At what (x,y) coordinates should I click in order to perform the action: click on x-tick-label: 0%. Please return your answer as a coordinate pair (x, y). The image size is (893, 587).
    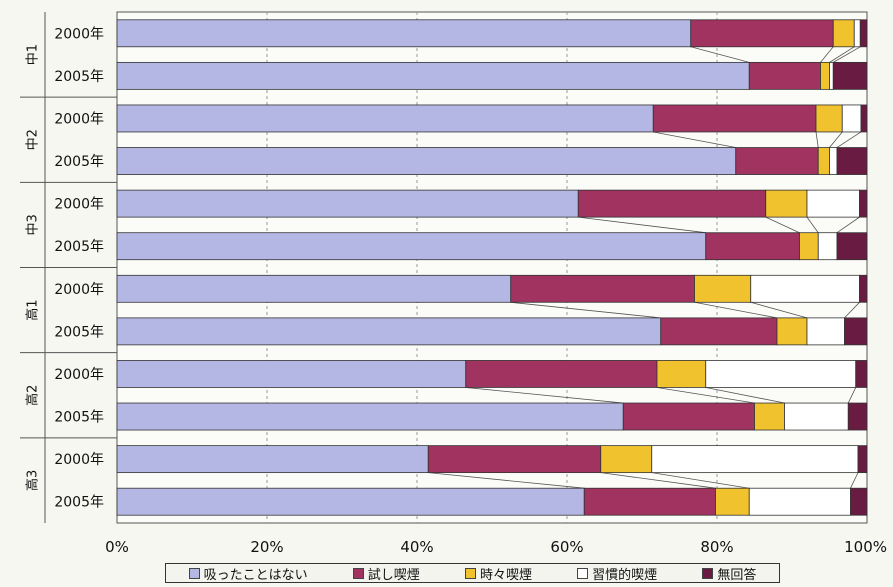
    Looking at the image, I should click on (117, 547).